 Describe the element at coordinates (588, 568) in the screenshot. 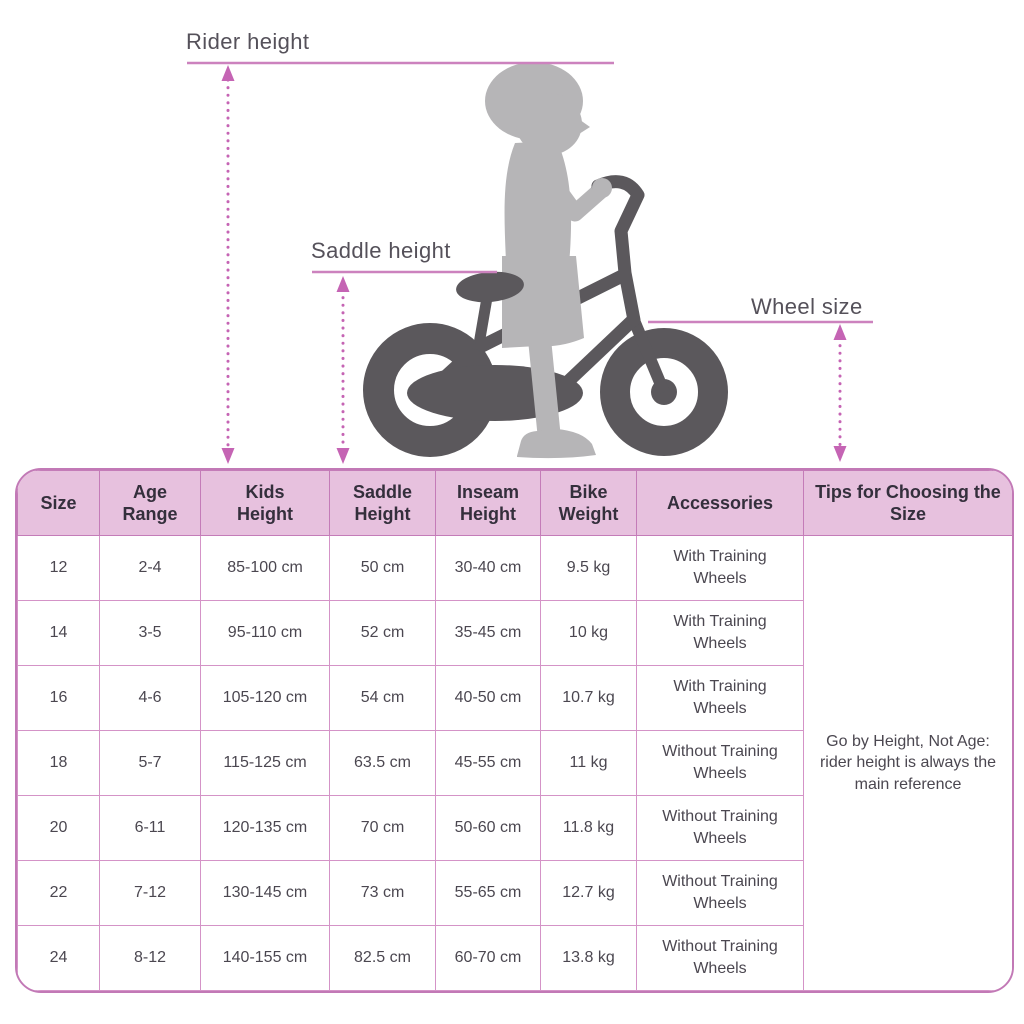

I see `cell-bike-weight: 9.5 kg` at that location.